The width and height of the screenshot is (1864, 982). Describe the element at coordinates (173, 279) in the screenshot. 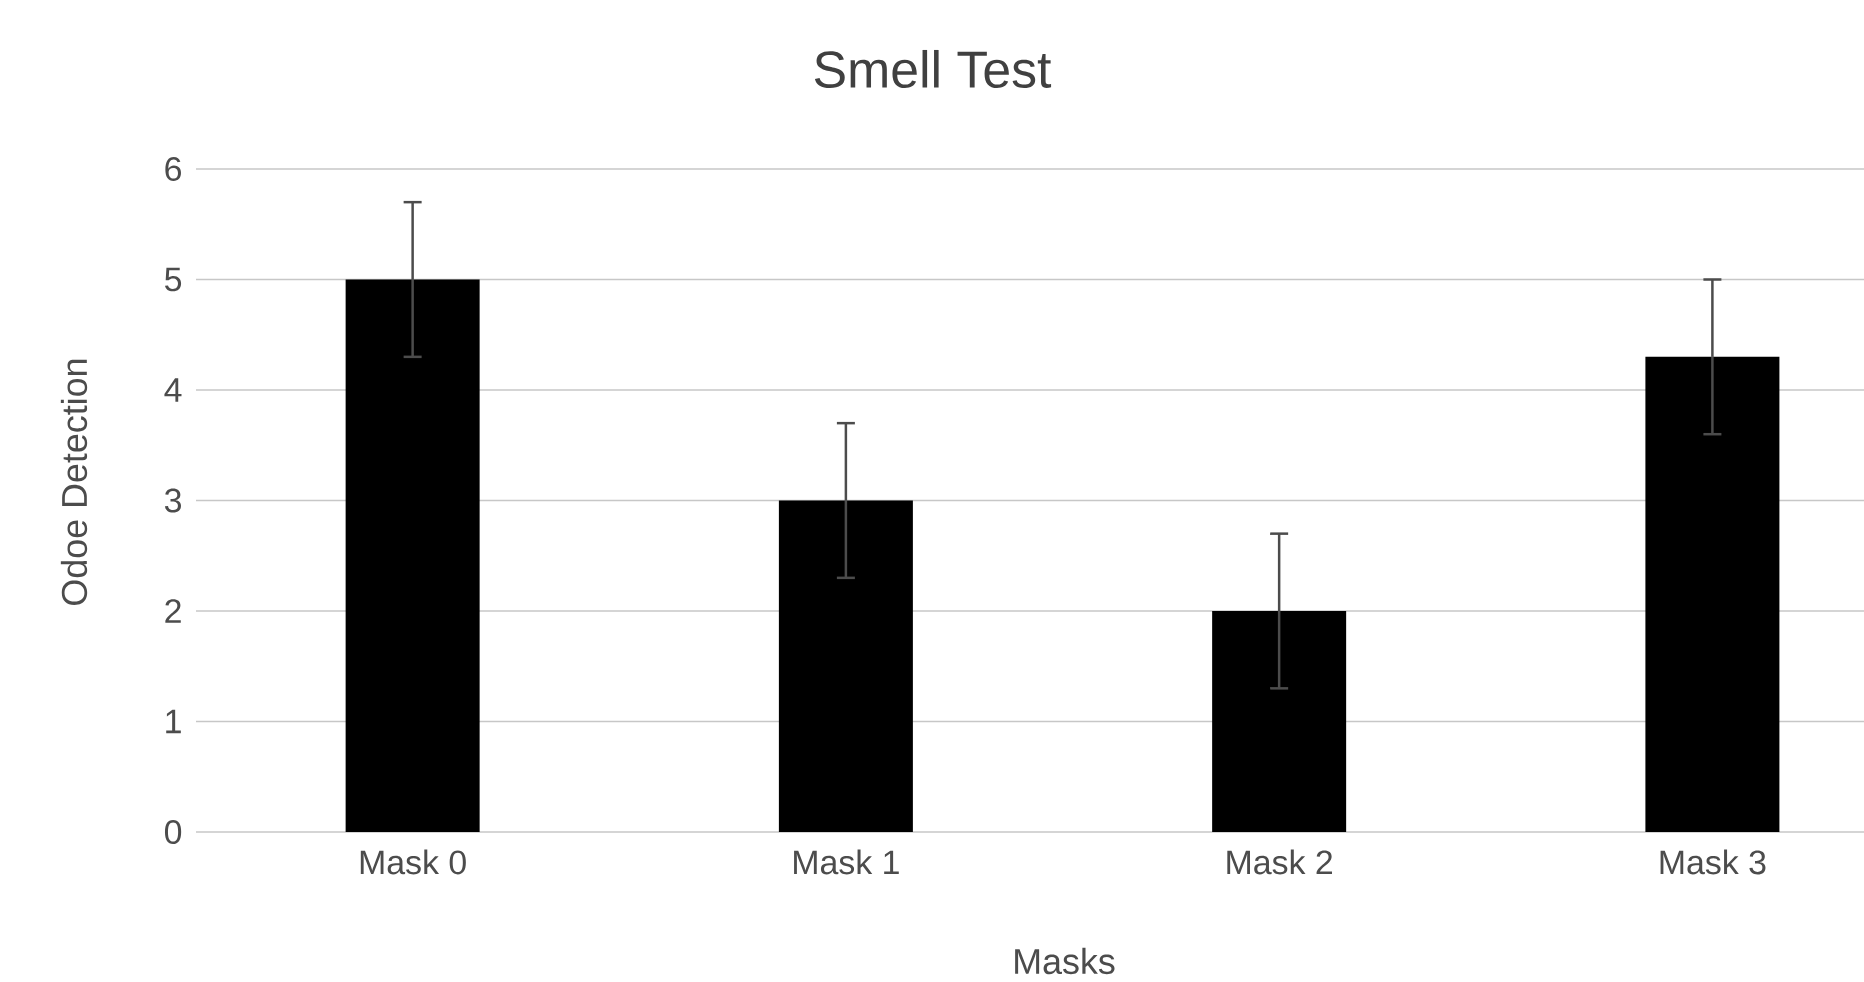

I see `y-tick-label: 5` at that location.